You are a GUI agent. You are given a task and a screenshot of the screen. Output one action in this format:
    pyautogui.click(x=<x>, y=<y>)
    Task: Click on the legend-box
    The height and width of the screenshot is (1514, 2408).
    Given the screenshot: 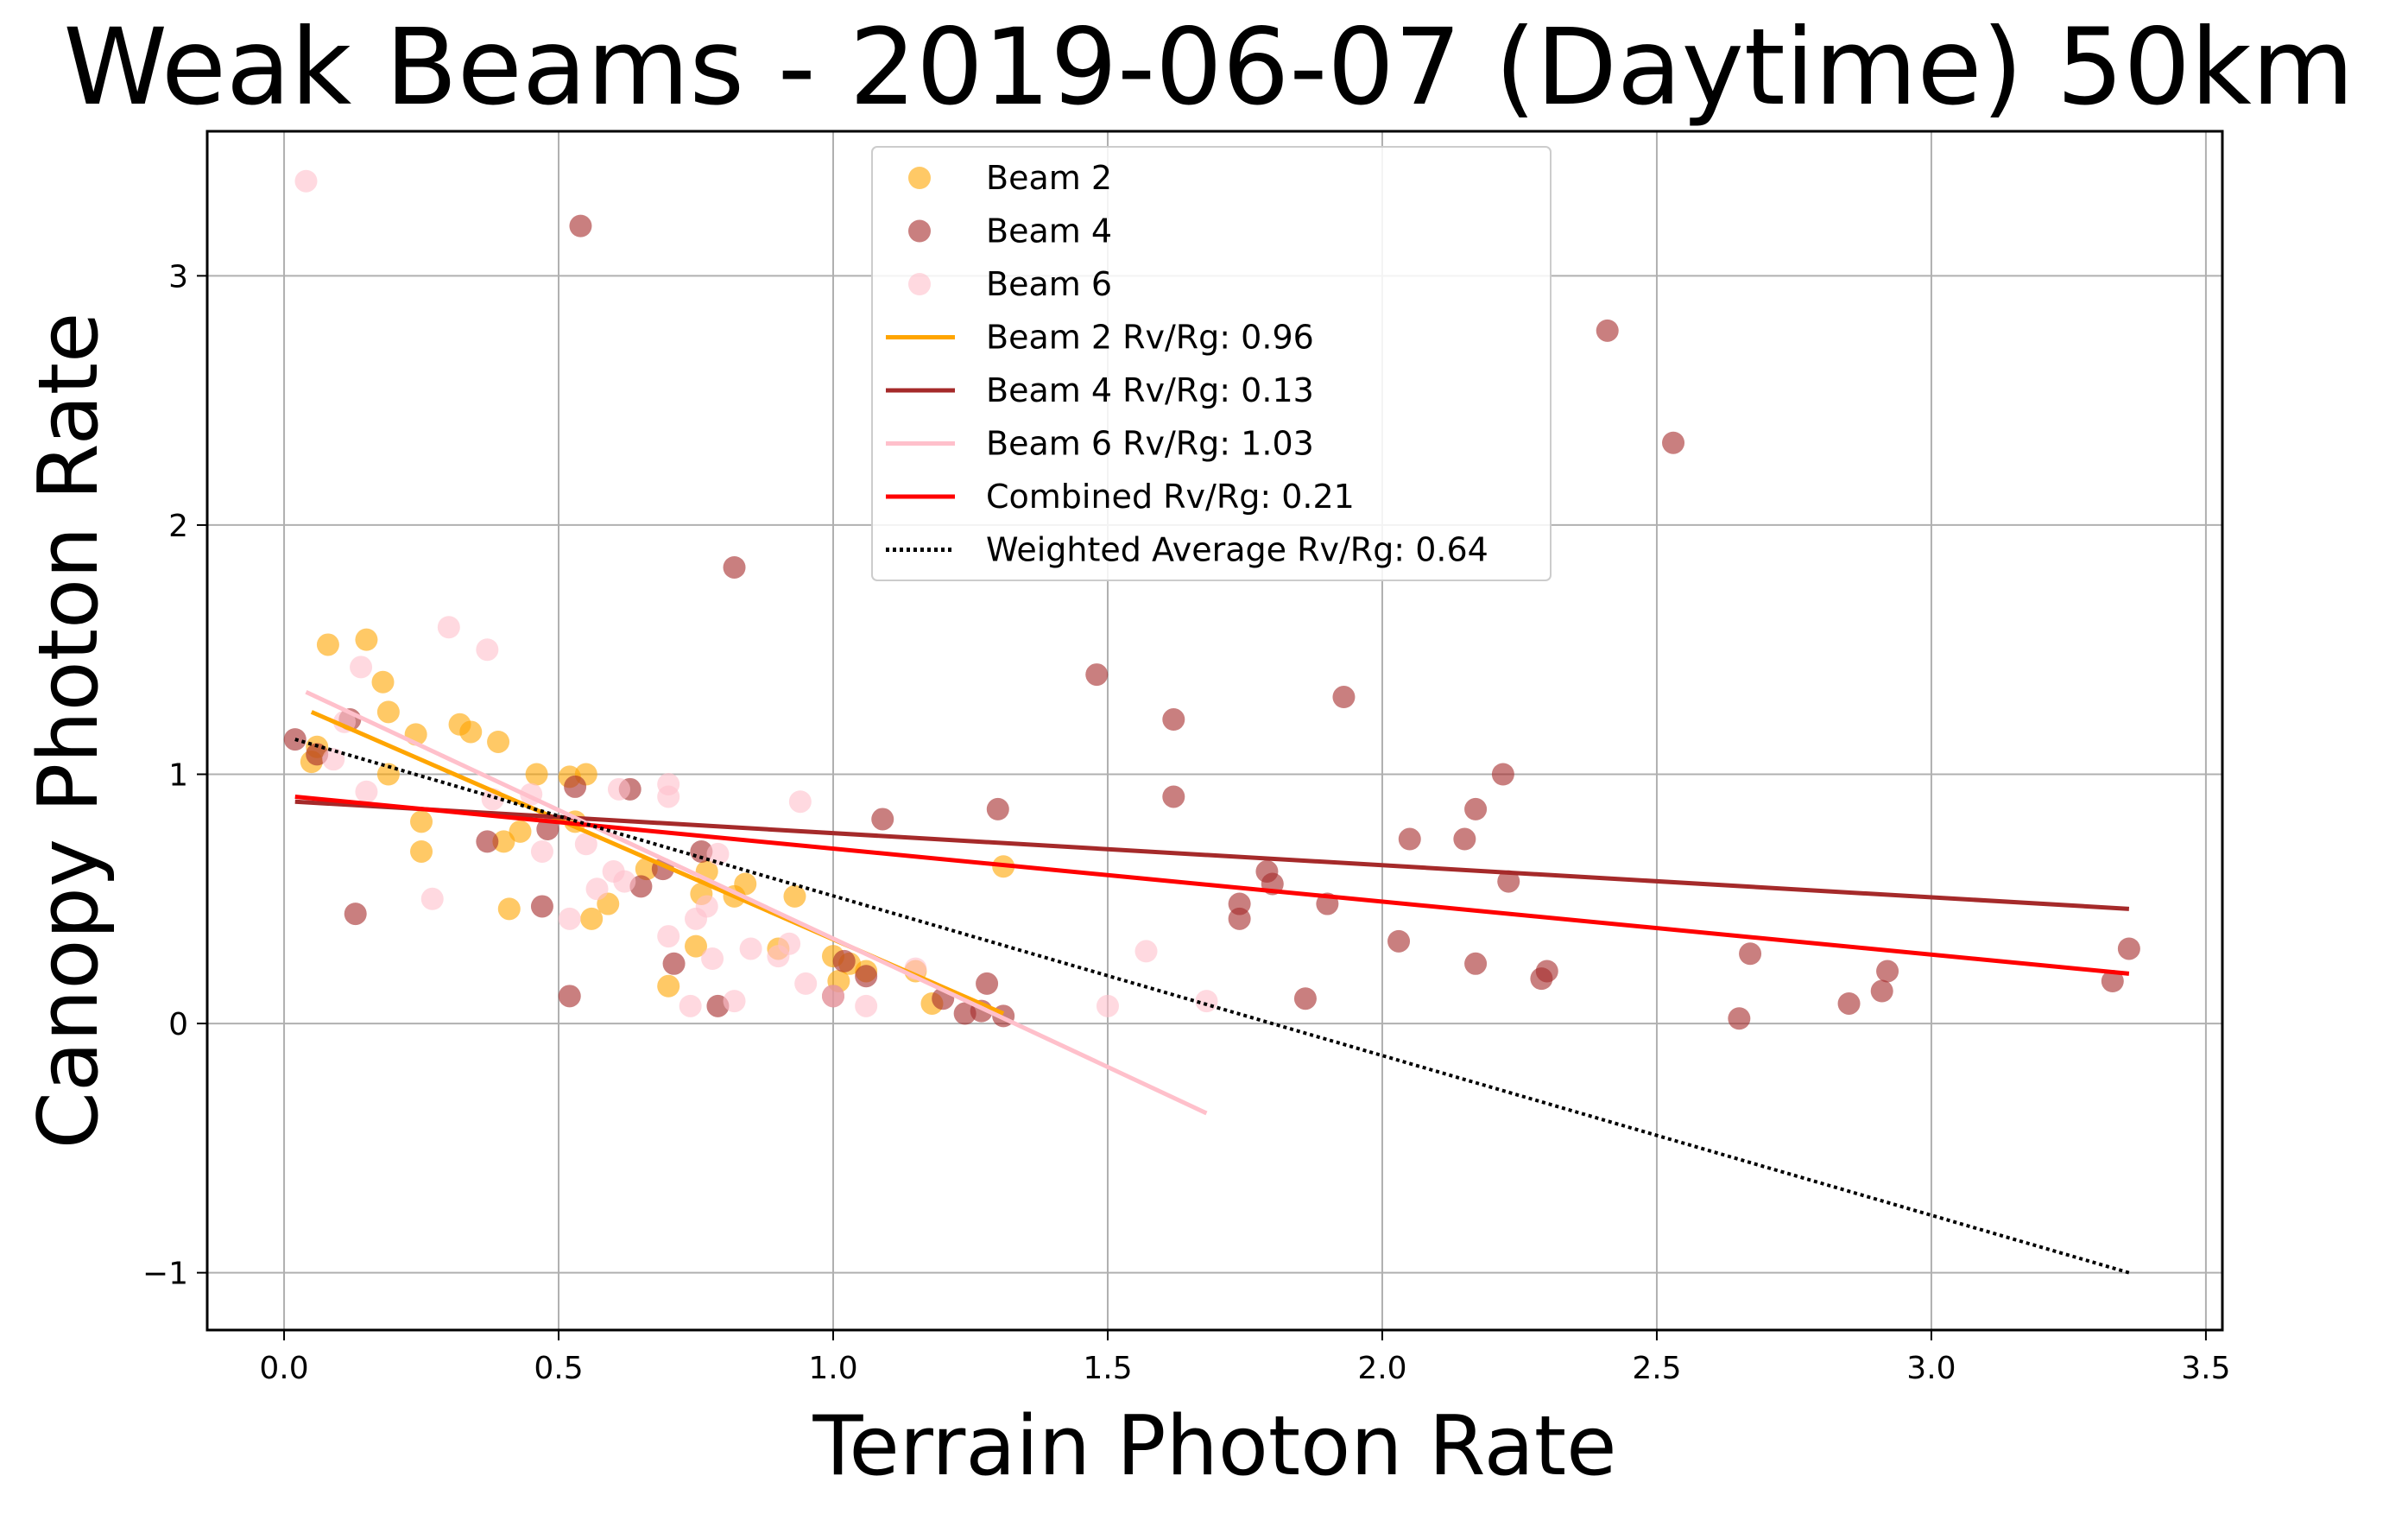 What is the action you would take?
    pyautogui.click(x=1211, y=363)
    